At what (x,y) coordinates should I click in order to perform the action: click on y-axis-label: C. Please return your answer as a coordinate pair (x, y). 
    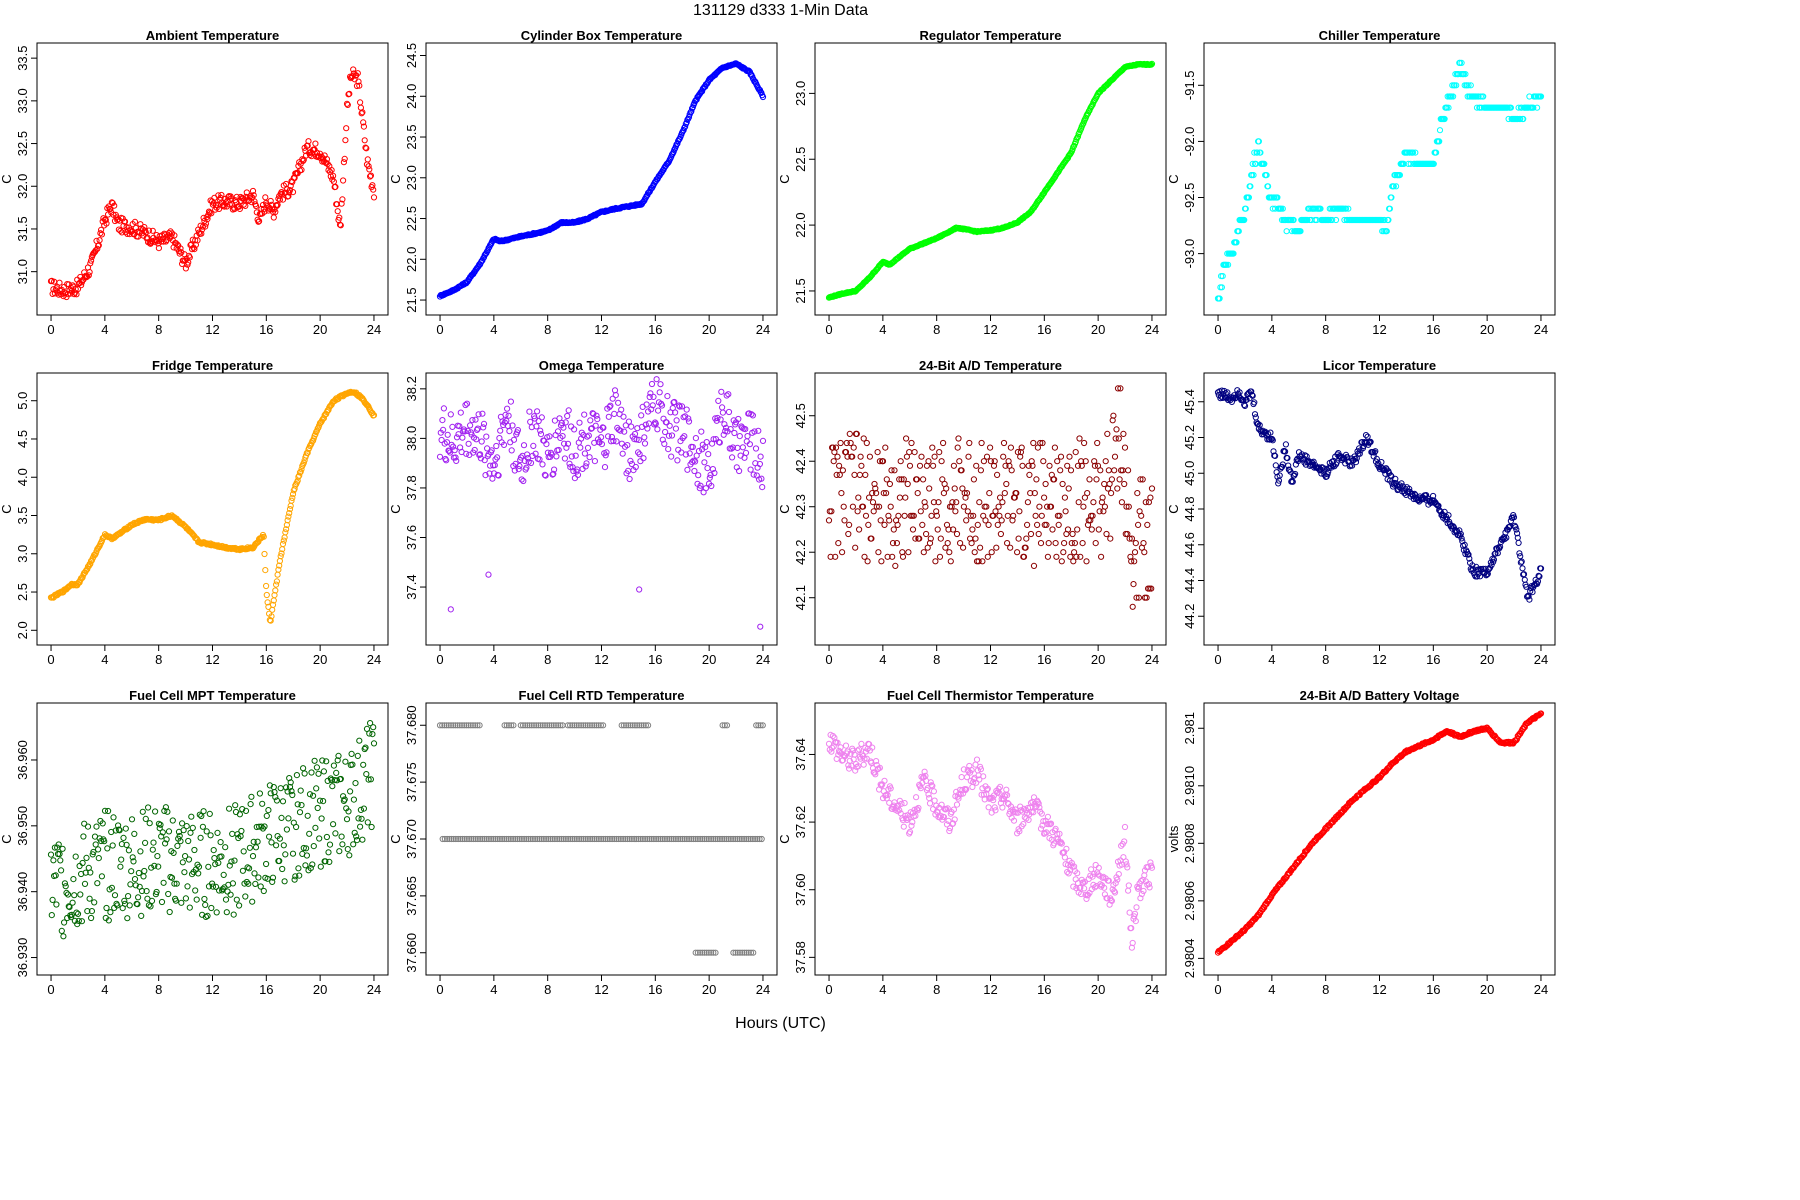
    Looking at the image, I should click on (395, 178).